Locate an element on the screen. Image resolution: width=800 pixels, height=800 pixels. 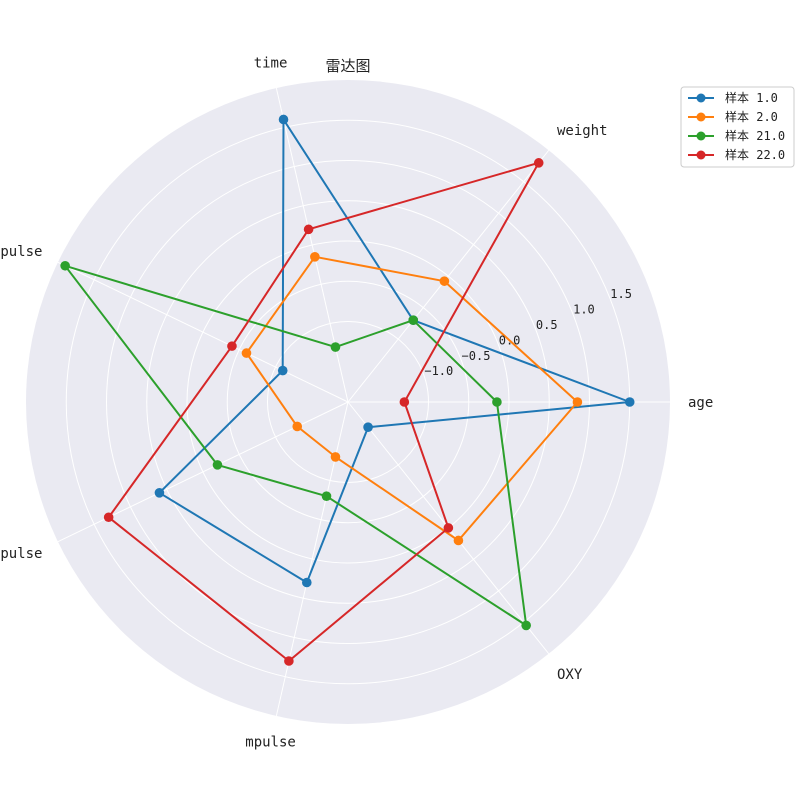
axis-label-spulse: spulse is located at coordinates (21, 252).